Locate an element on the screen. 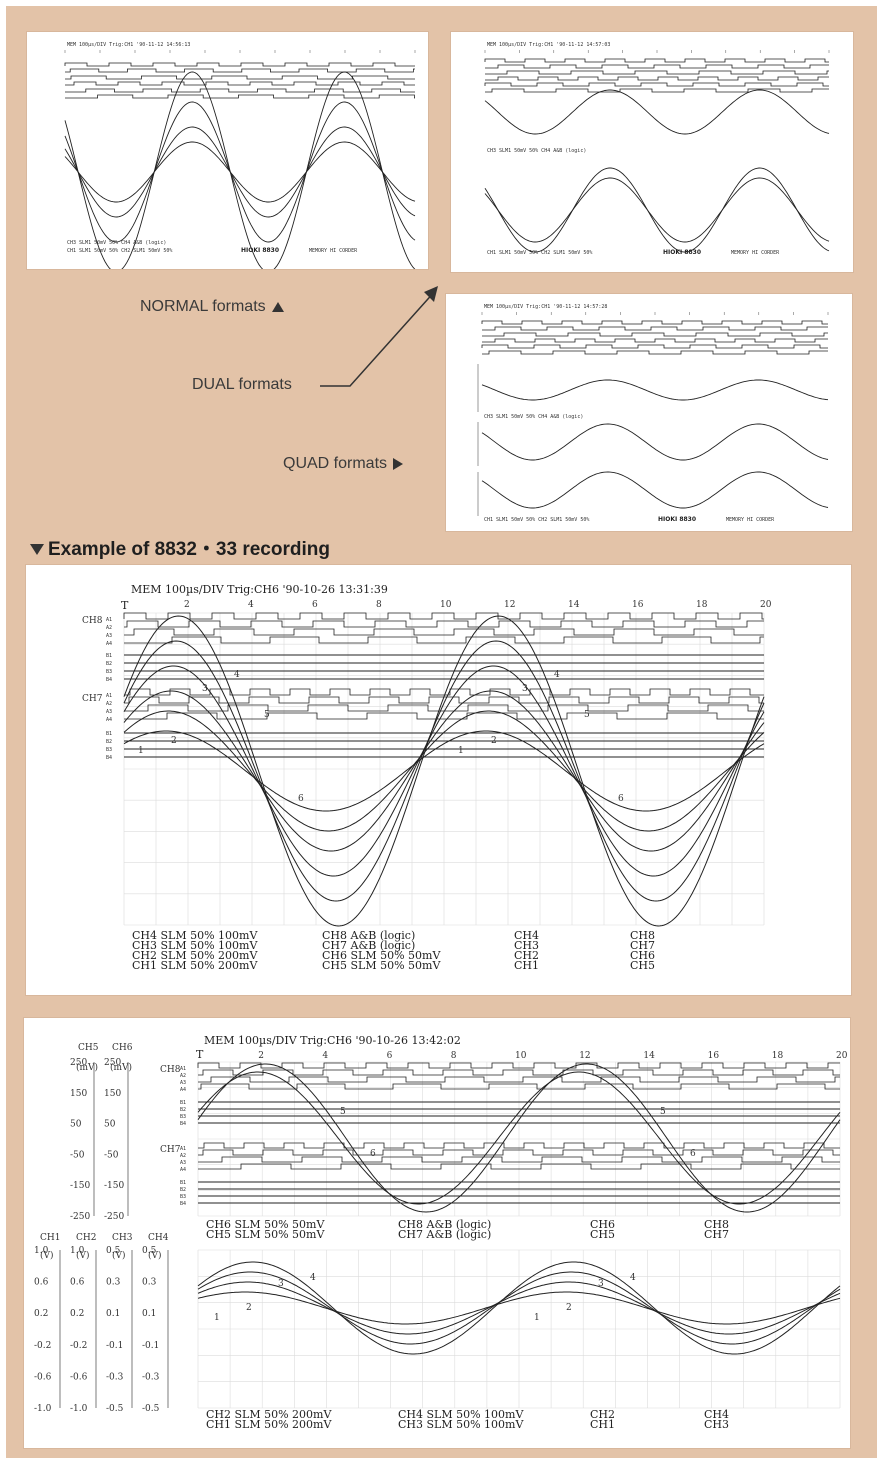 The image size is (883, 1466). footer-line: CH8 is located at coordinates (642, 935).